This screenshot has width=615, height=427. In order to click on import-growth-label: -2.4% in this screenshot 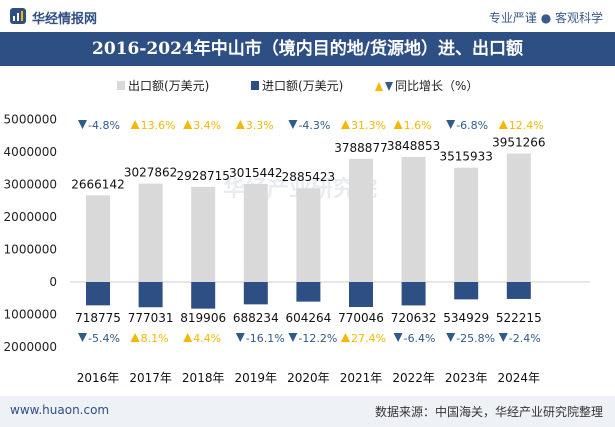, I will do `click(525, 338)`.